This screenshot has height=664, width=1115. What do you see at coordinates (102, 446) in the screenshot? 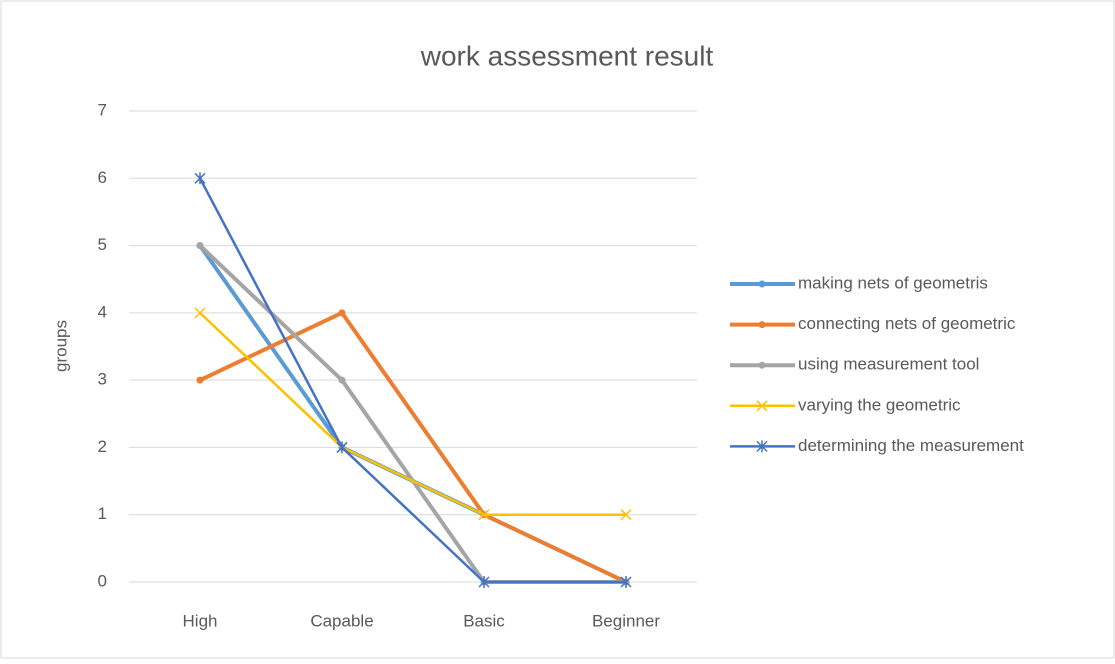
I see `y-tick-label: 2` at bounding box center [102, 446].